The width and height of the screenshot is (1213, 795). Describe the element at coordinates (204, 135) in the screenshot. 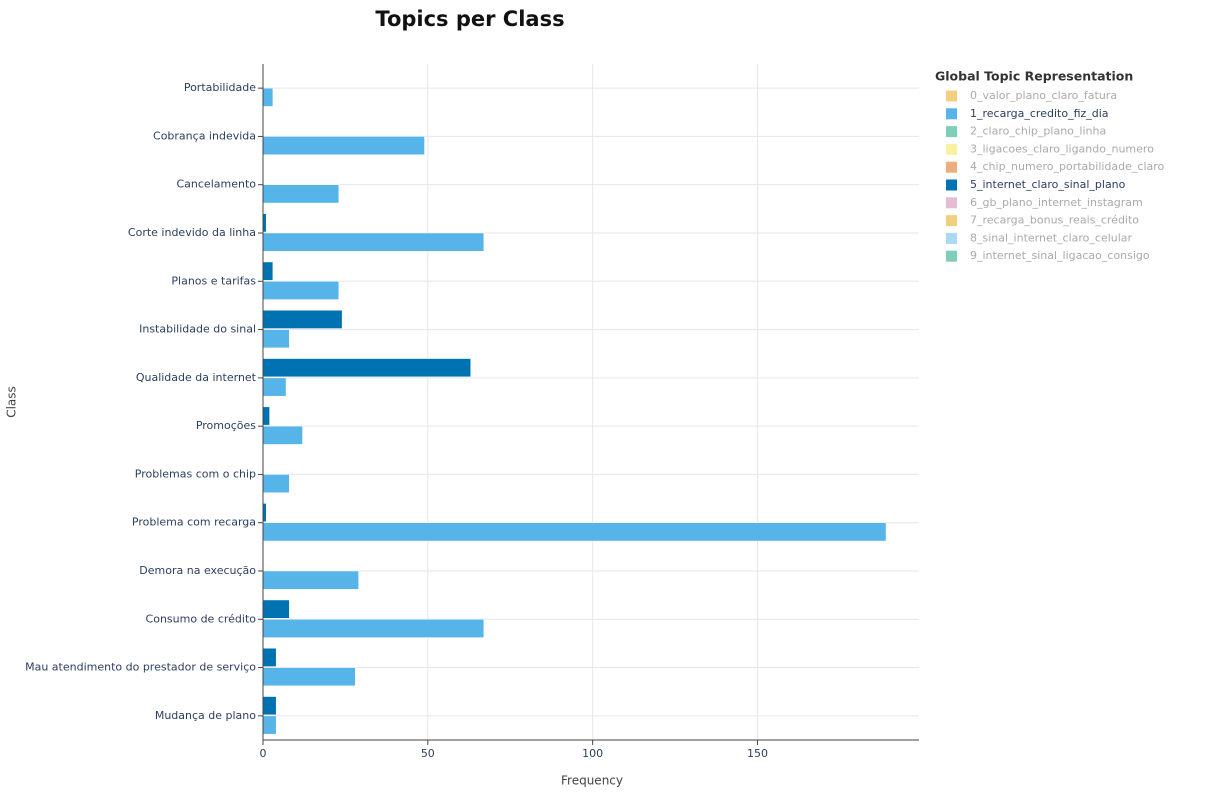

I see `y-tick-label: Cobrança indevida` at that location.